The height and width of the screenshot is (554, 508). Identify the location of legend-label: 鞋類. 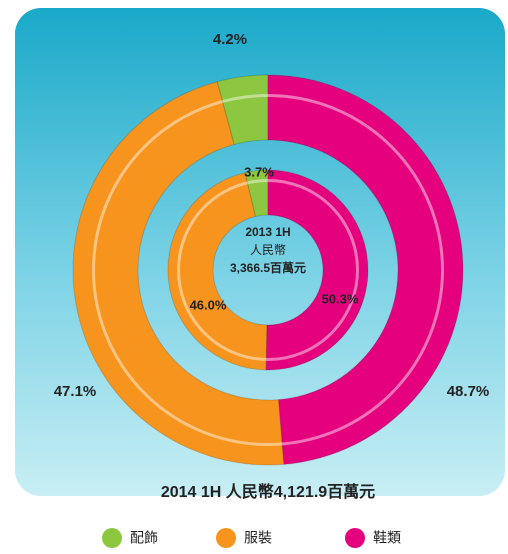
(387, 538).